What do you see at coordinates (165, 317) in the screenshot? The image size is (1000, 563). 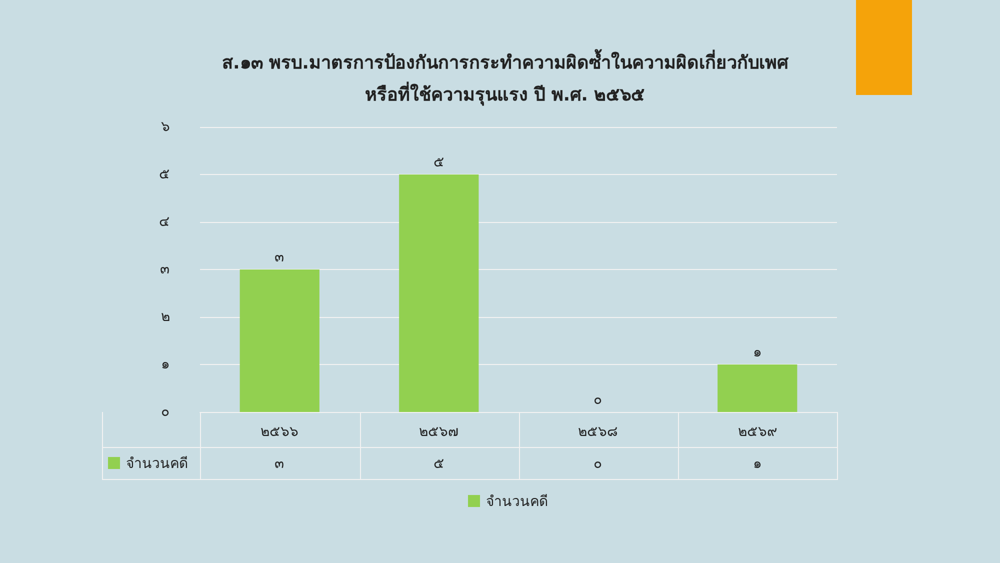 I see `y-tick-label: ๒` at bounding box center [165, 317].